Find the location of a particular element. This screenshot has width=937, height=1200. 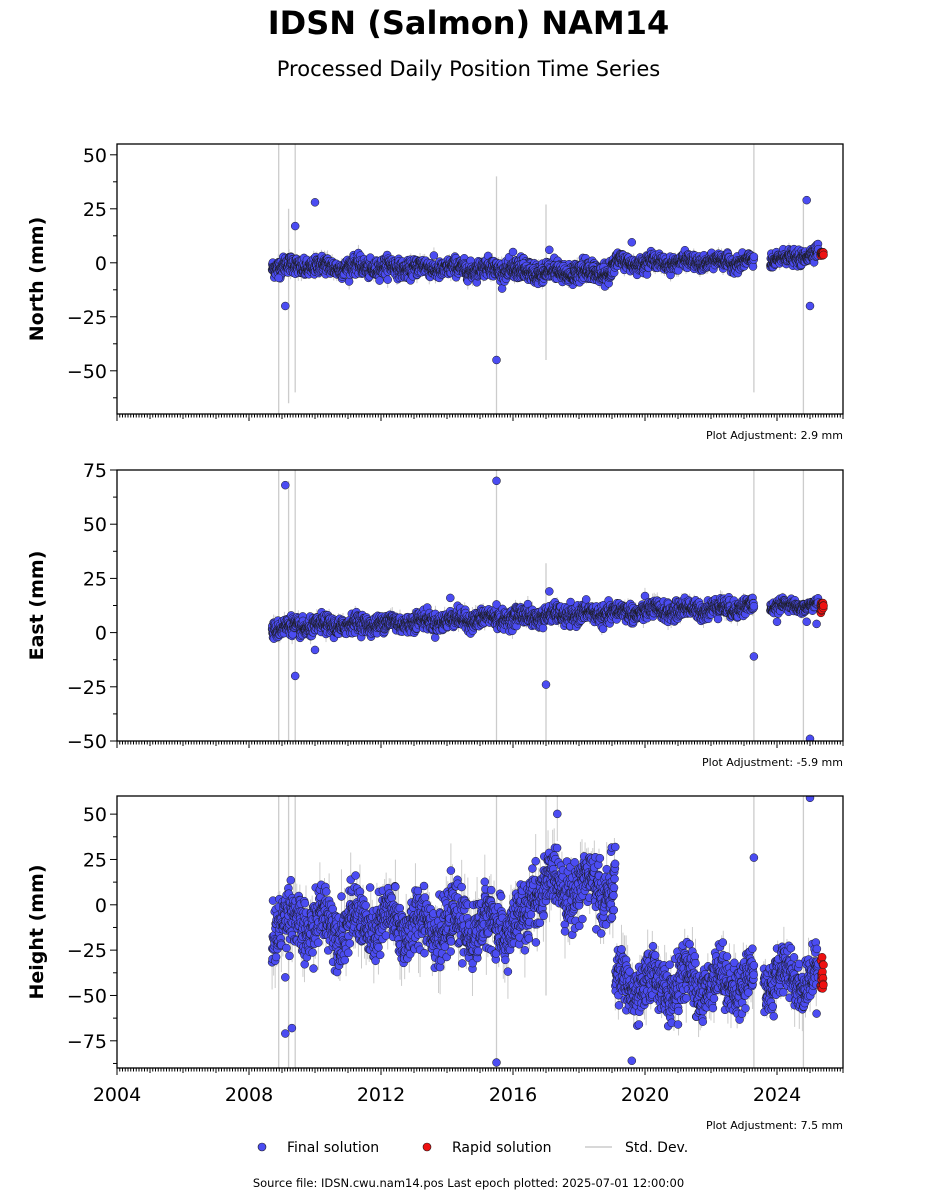

north-y-tick-label: −50 is located at coordinates (87, 372).